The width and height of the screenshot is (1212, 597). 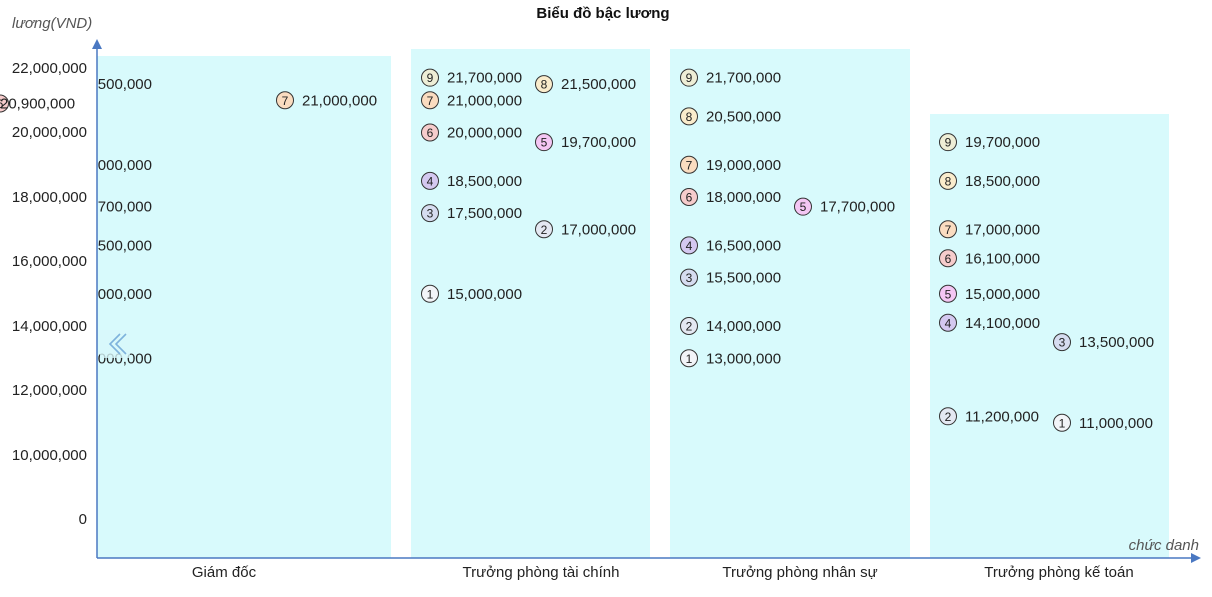 I want to click on salary-point: 8 18,500,000, so click(x=989, y=180).